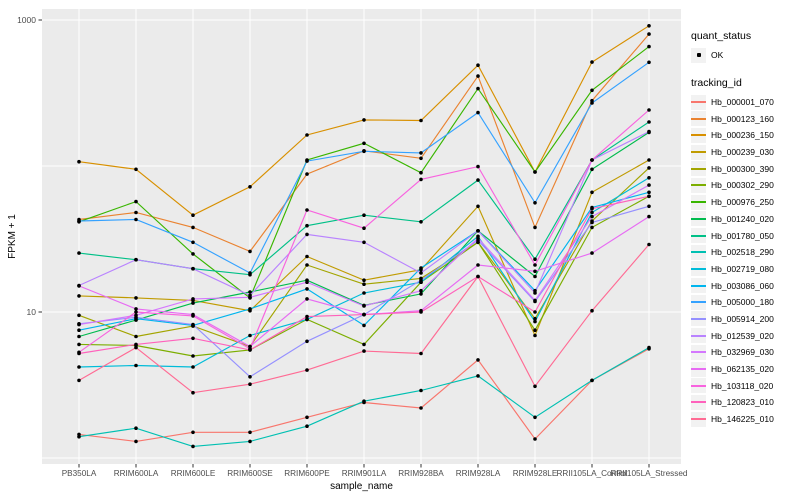 Image resolution: width=800 pixels, height=500 pixels. What do you see at coordinates (742, 202) in the screenshot?
I see `legend-item-label: Hb_000976_250` at bounding box center [742, 202].